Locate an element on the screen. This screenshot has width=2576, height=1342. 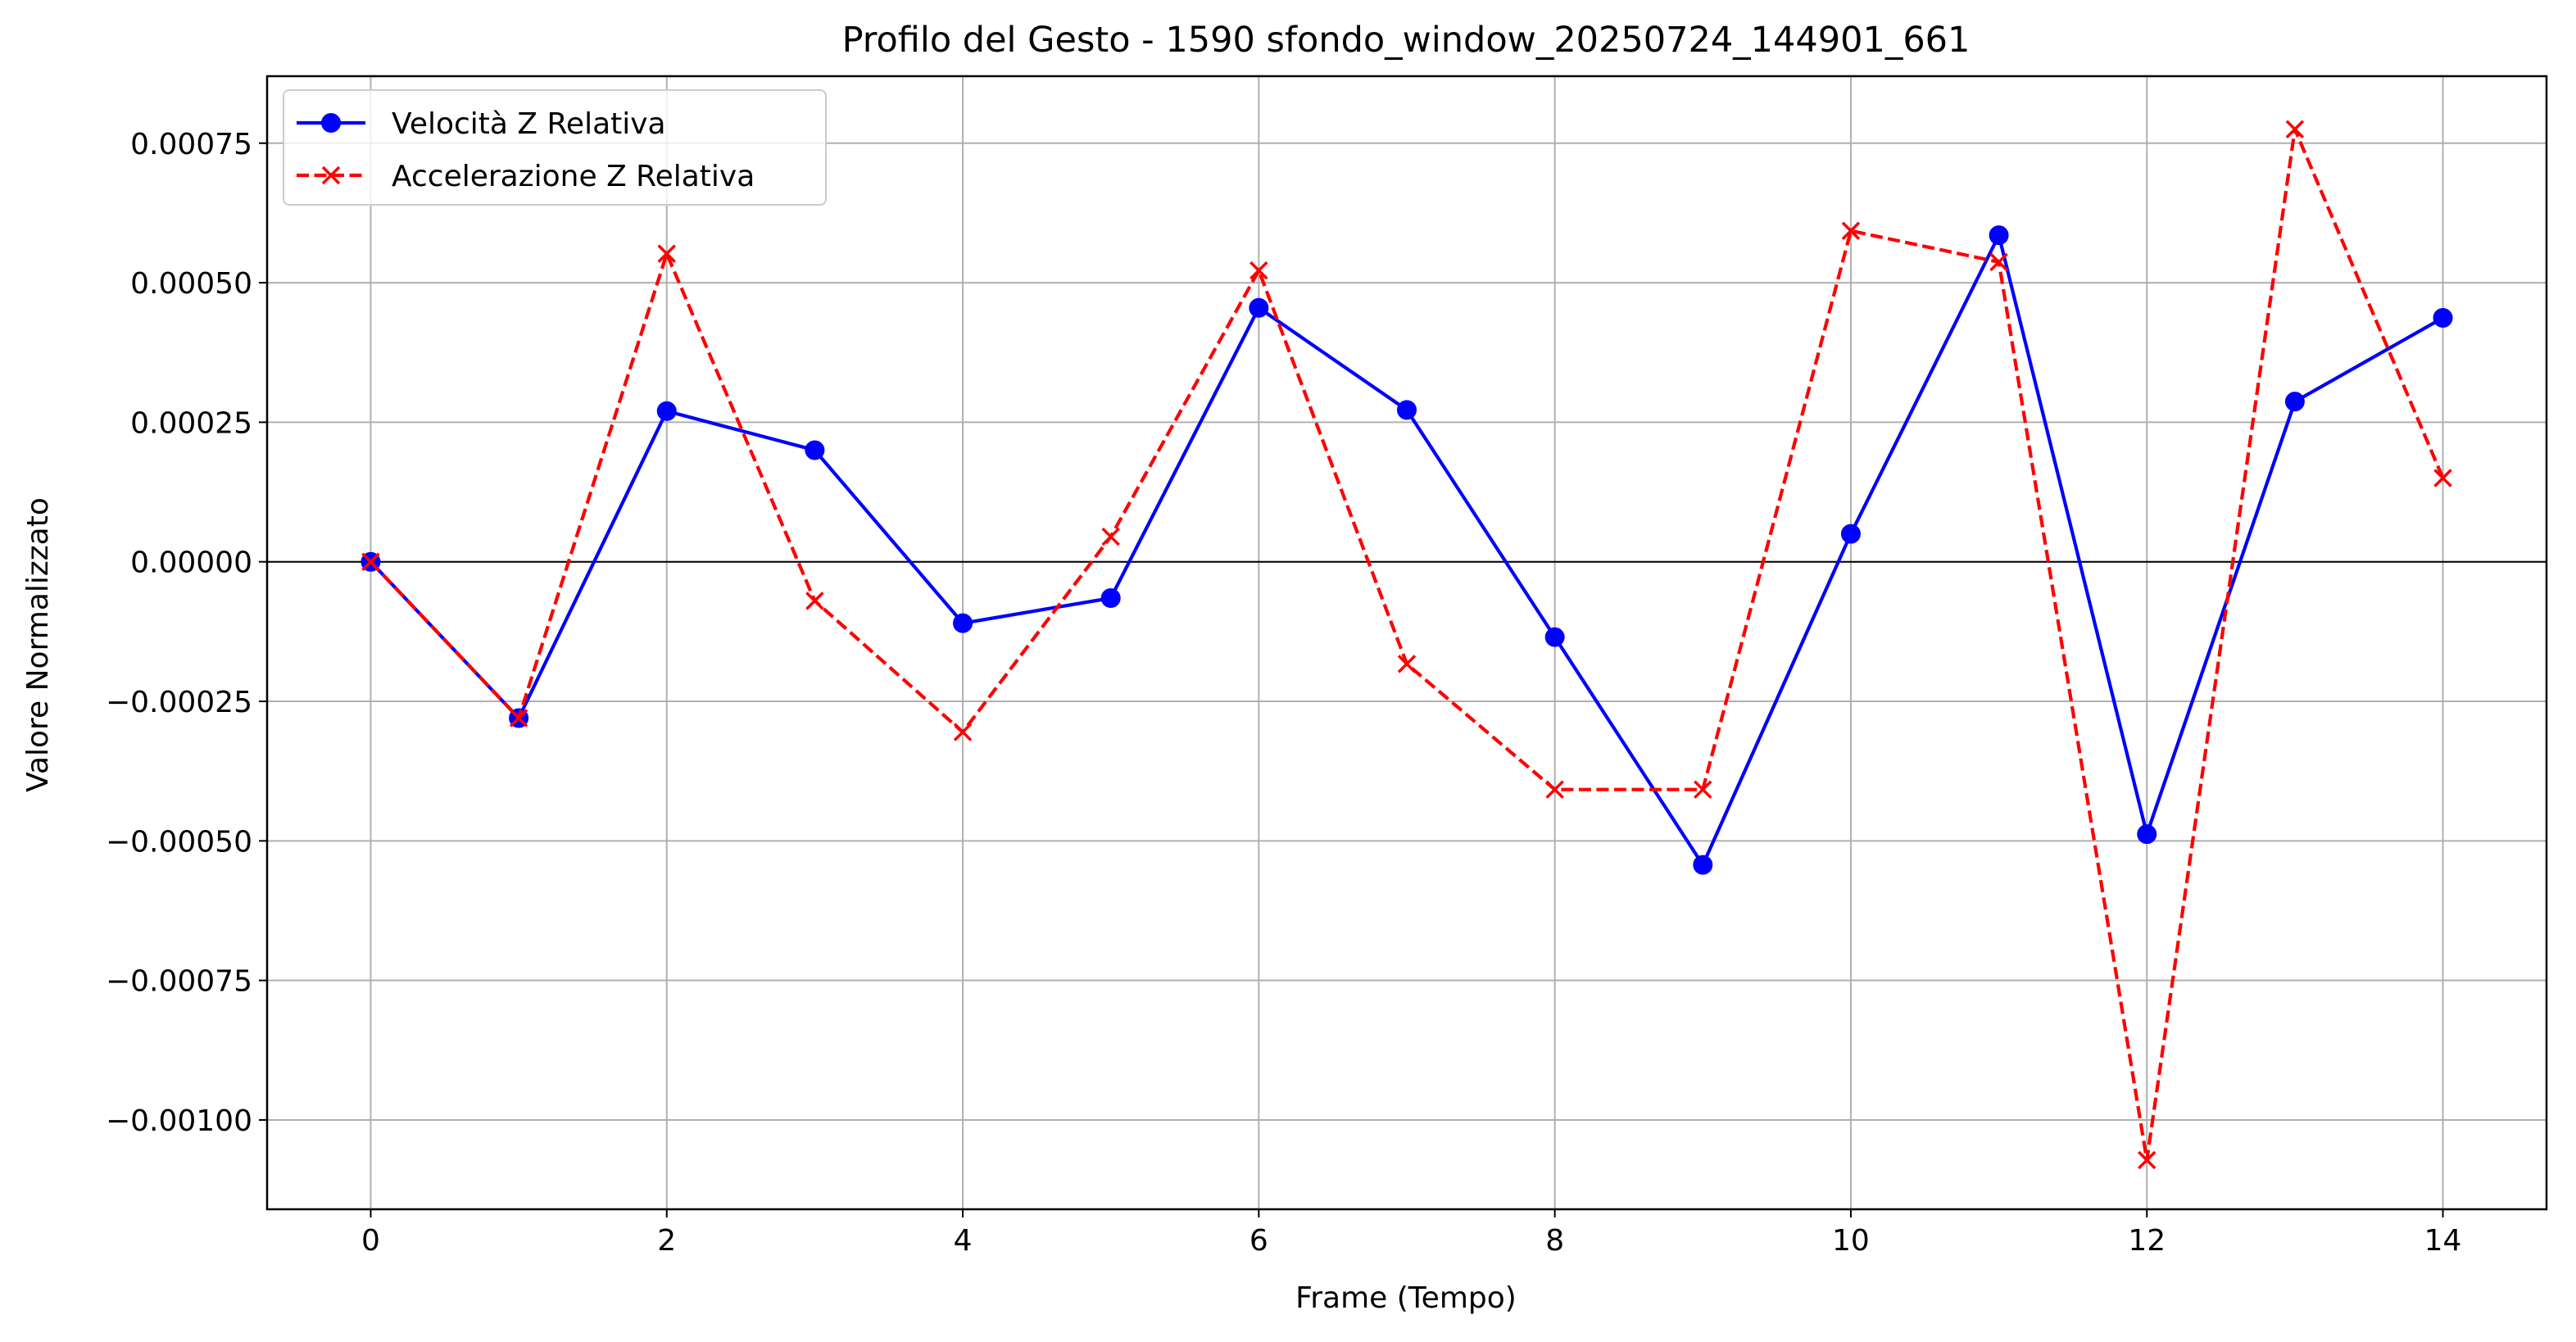
legend-label-1: Velocità Z Relativa is located at coordinates (529, 124).